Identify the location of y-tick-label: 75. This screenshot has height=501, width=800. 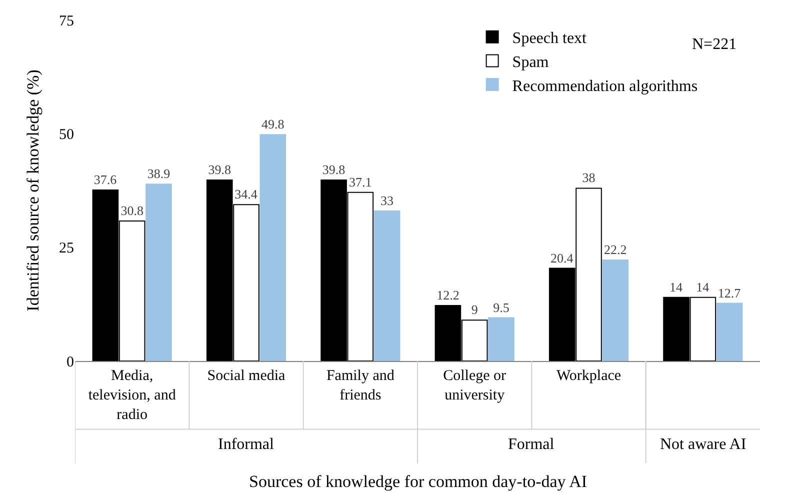
(66, 21).